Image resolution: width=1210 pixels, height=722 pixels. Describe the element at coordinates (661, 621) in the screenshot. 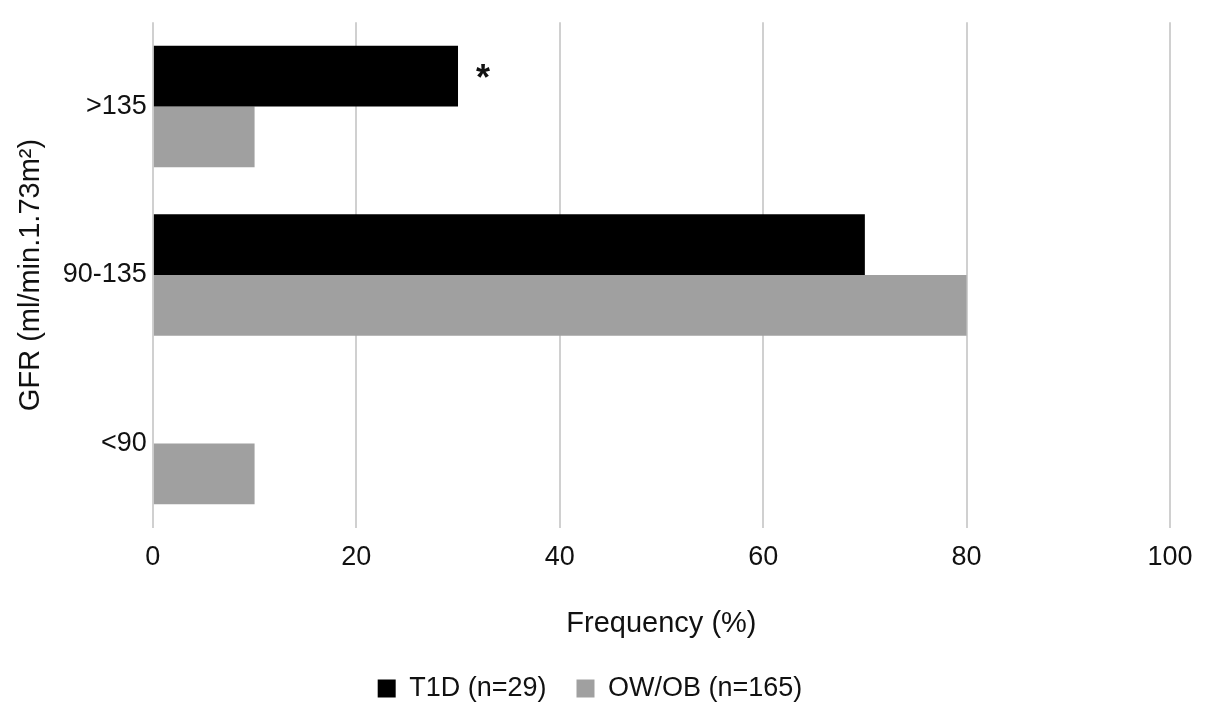

I see `x-axis-title: Frequency (%)` at that location.